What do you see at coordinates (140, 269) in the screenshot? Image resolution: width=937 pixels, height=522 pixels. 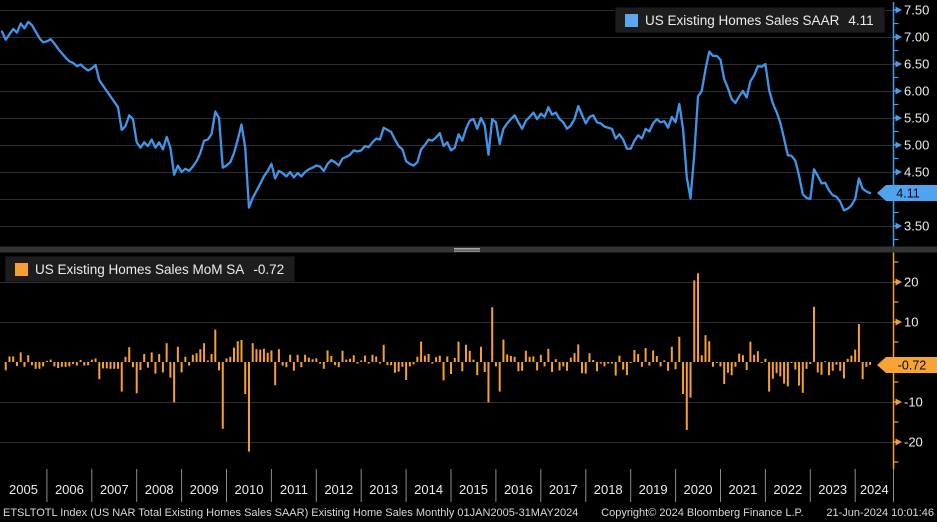 I see `legend-mom-label: US Existing Homes Sales MoM SA` at bounding box center [140, 269].